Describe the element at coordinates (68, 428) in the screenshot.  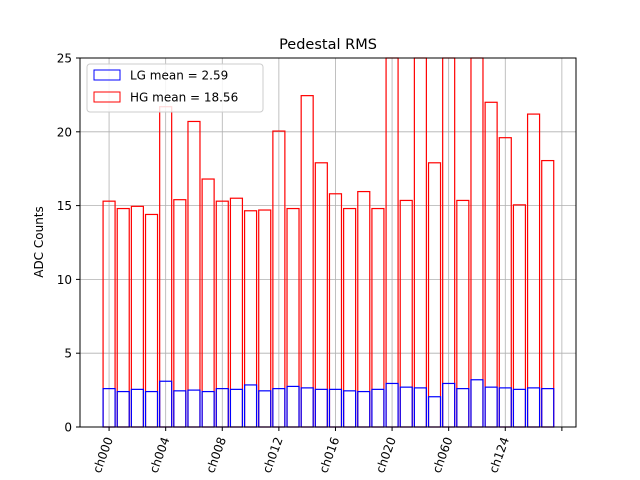
I see `y-tick-label: 0` at that location.